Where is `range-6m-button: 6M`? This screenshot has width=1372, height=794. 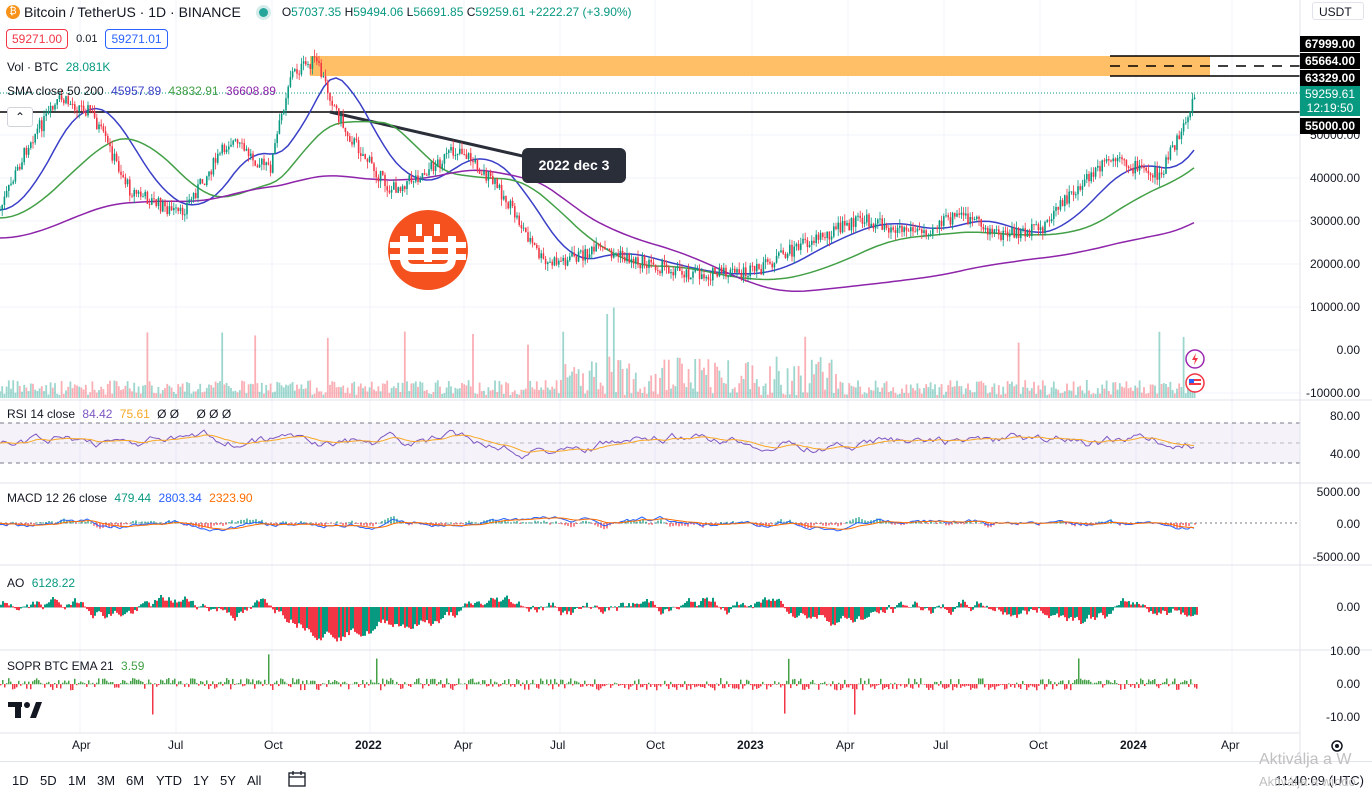
range-6m-button: 6M is located at coordinates (135, 780).